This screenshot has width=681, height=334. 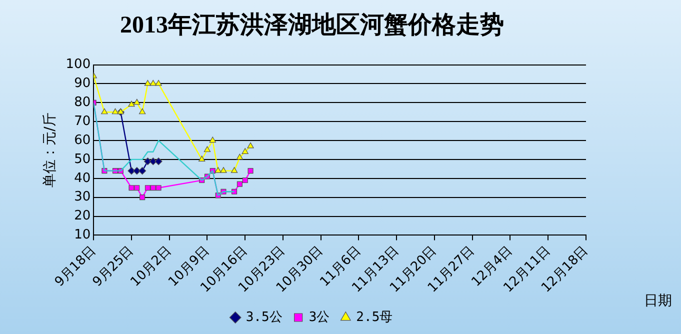 What do you see at coordinates (50, 150) in the screenshot?
I see `y-axis-title: 单位：元/斤` at bounding box center [50, 150].